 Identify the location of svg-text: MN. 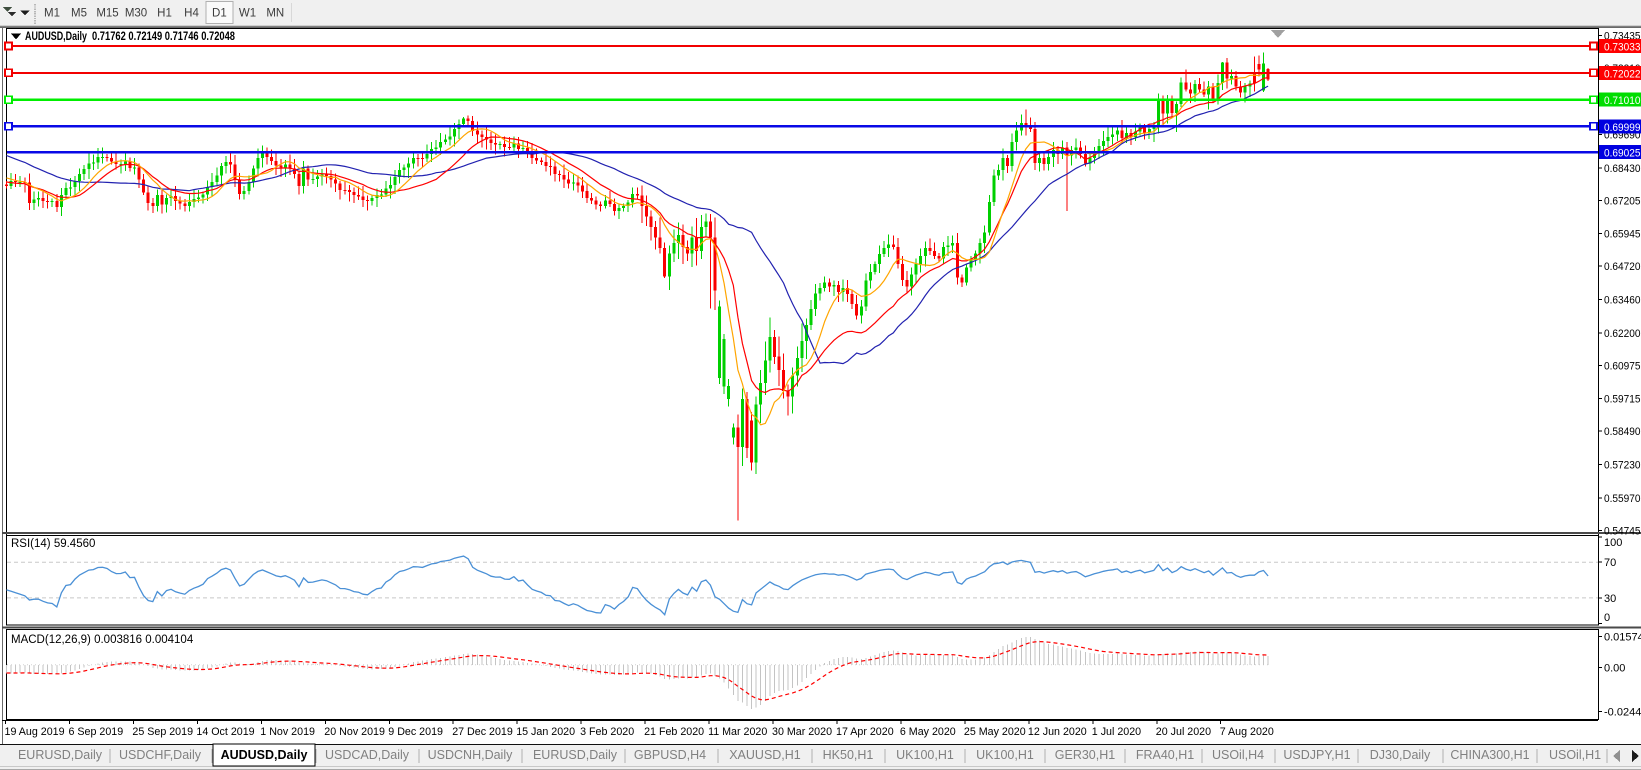
(275, 14).